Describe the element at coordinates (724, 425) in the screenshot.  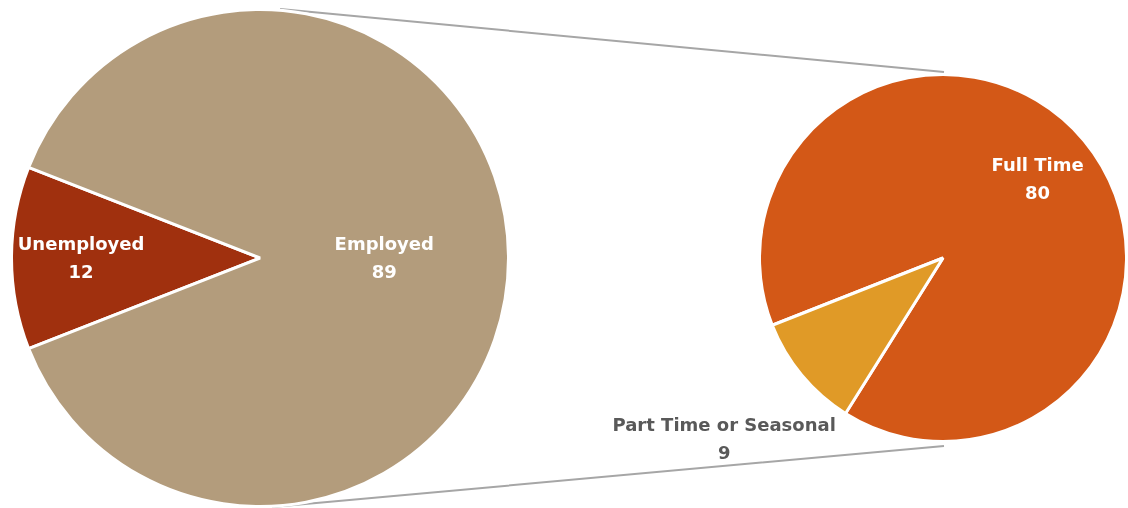
I see `slice-label: Part Time or Seasonal` at that location.